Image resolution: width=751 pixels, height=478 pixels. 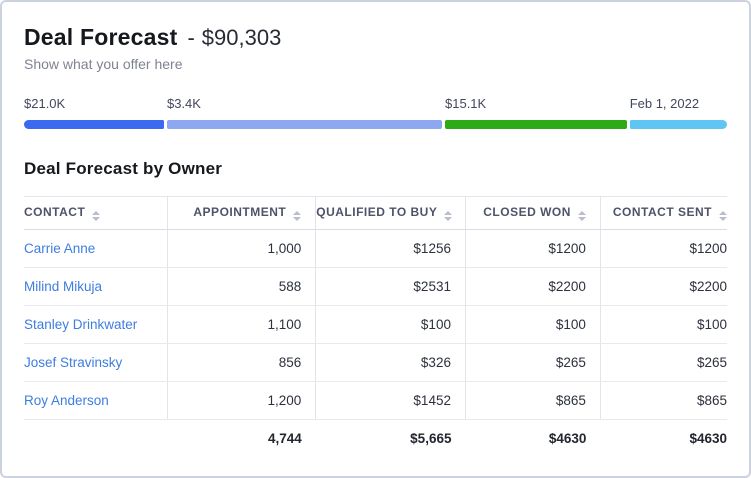 What do you see at coordinates (431, 438) in the screenshot?
I see `qualified-to-buy-total: $5,665` at bounding box center [431, 438].